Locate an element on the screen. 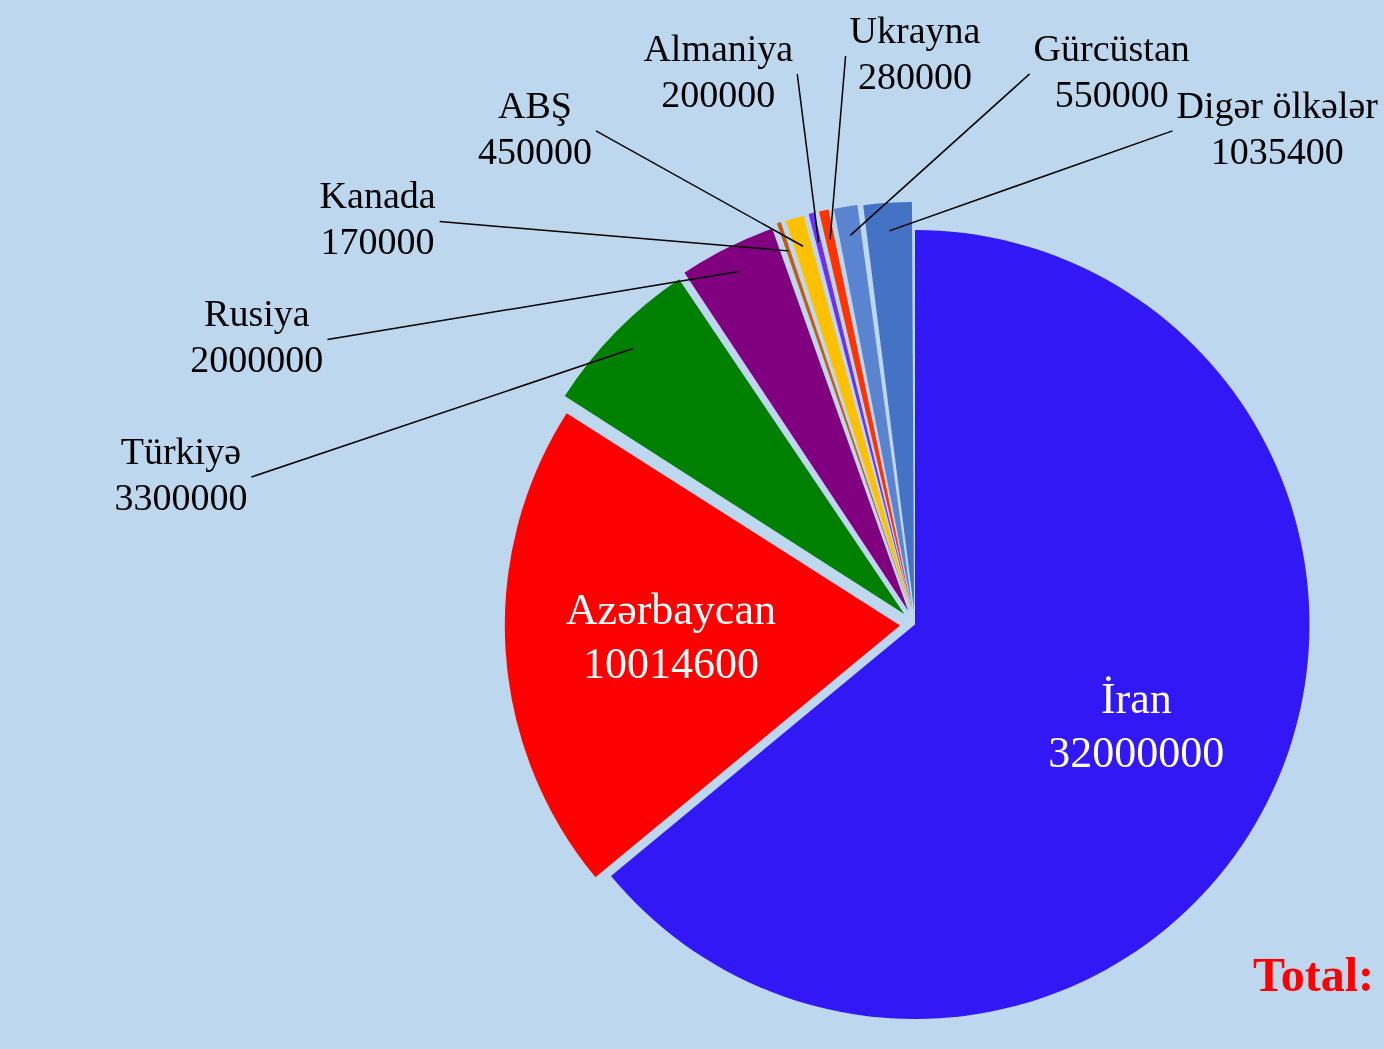 The height and width of the screenshot is (1049, 1384). slice-label: Türkiyə is located at coordinates (181, 450).